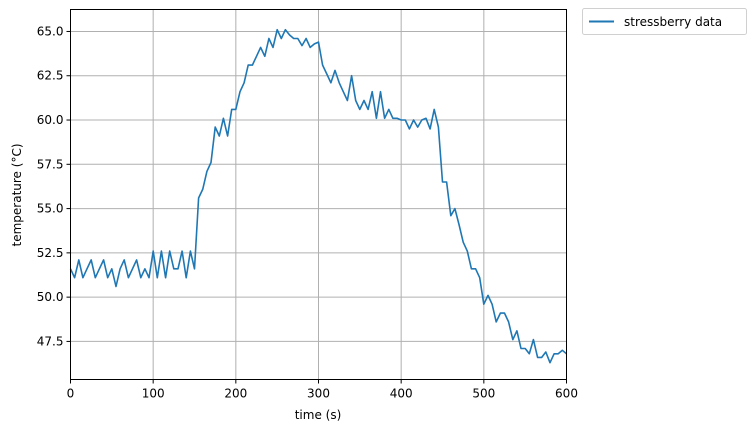  I want to click on y-tick-label: 62.5, so click(50, 76).